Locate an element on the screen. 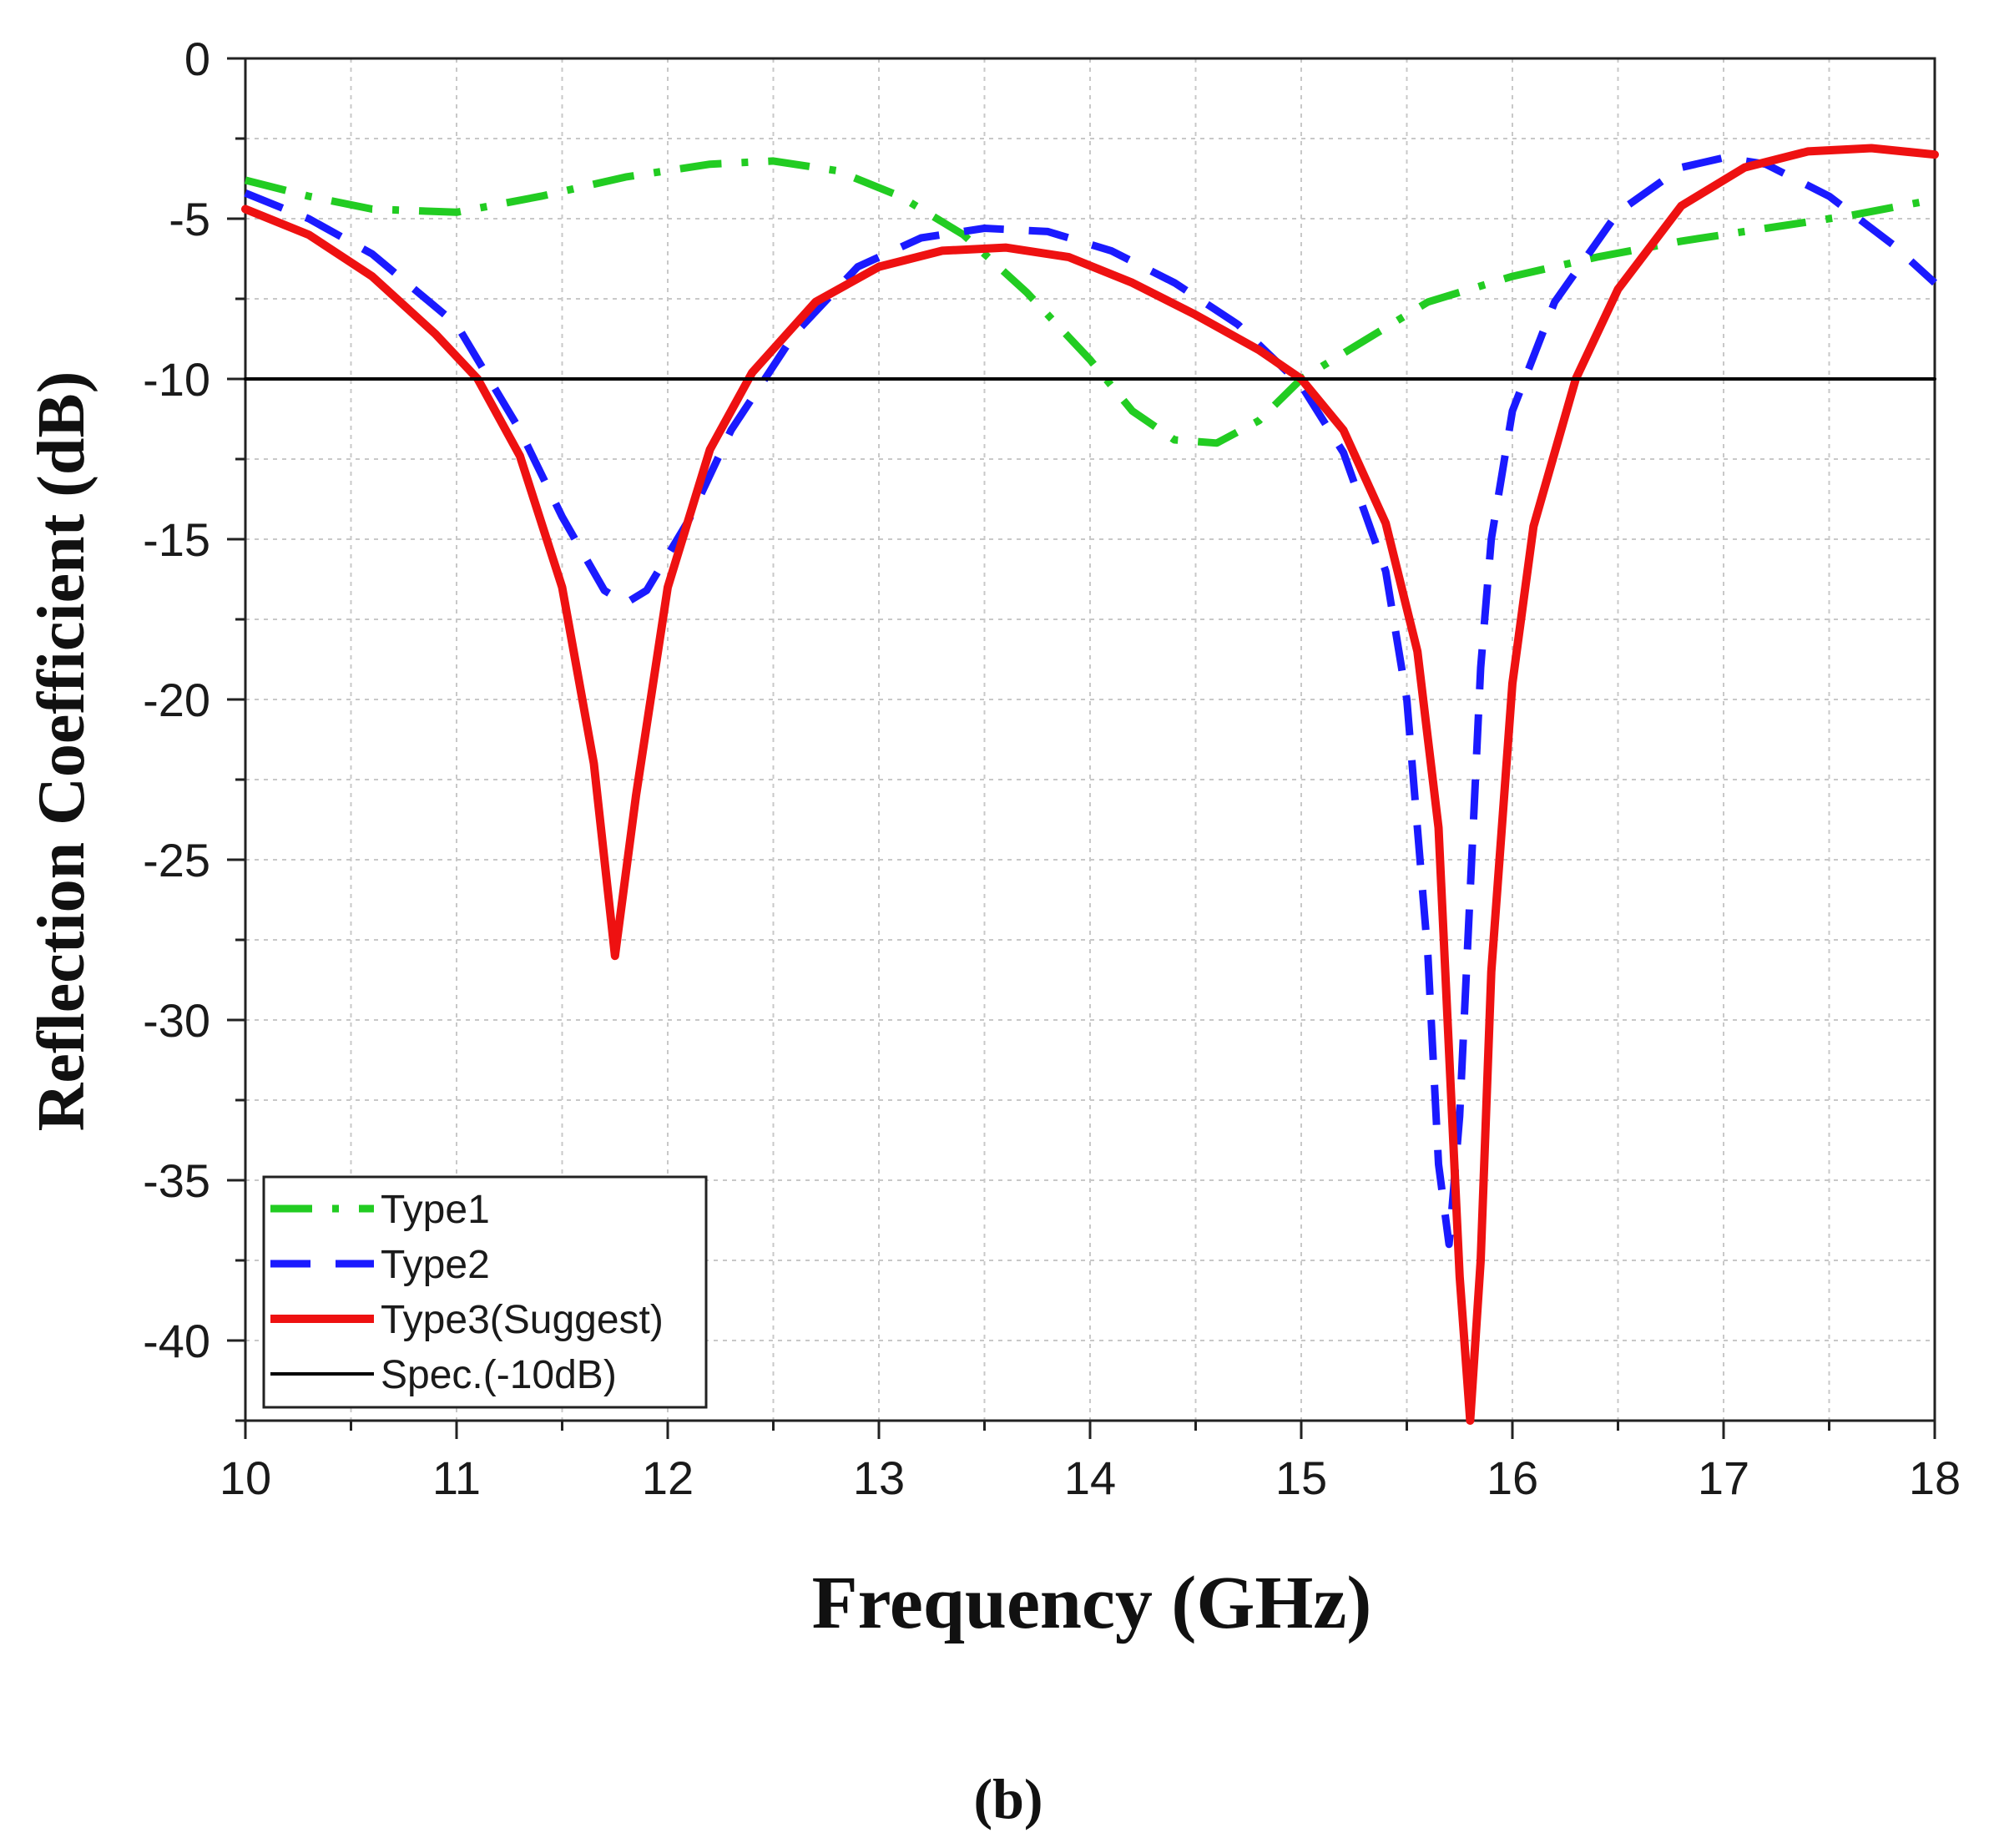 This screenshot has height=1848, width=1994. y-tick-label: -35 is located at coordinates (176, 1180).